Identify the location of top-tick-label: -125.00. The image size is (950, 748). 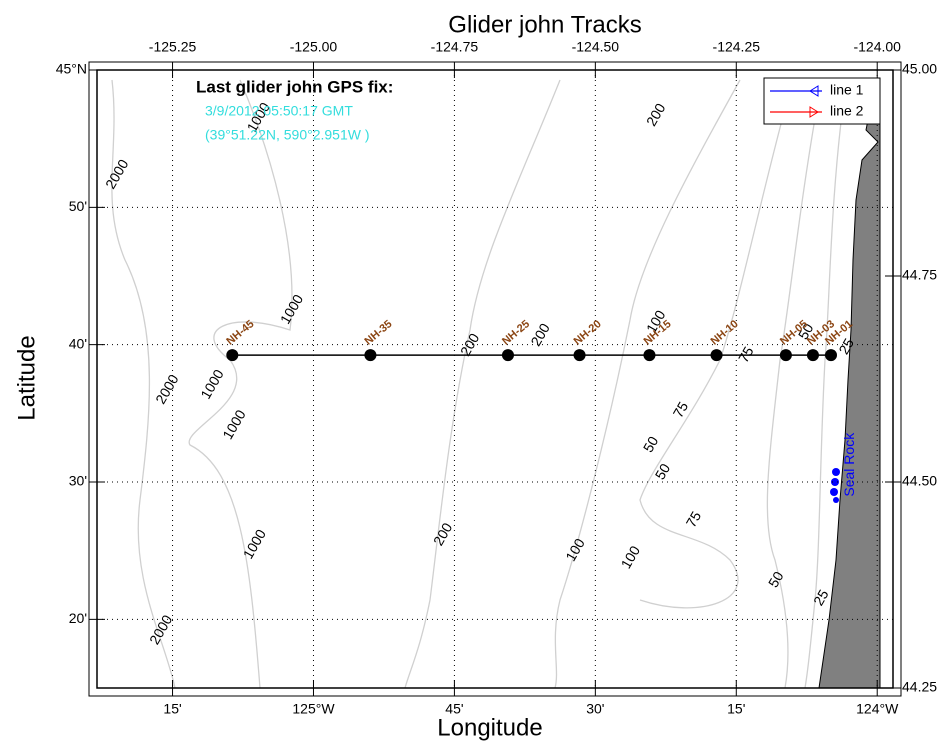
(314, 47).